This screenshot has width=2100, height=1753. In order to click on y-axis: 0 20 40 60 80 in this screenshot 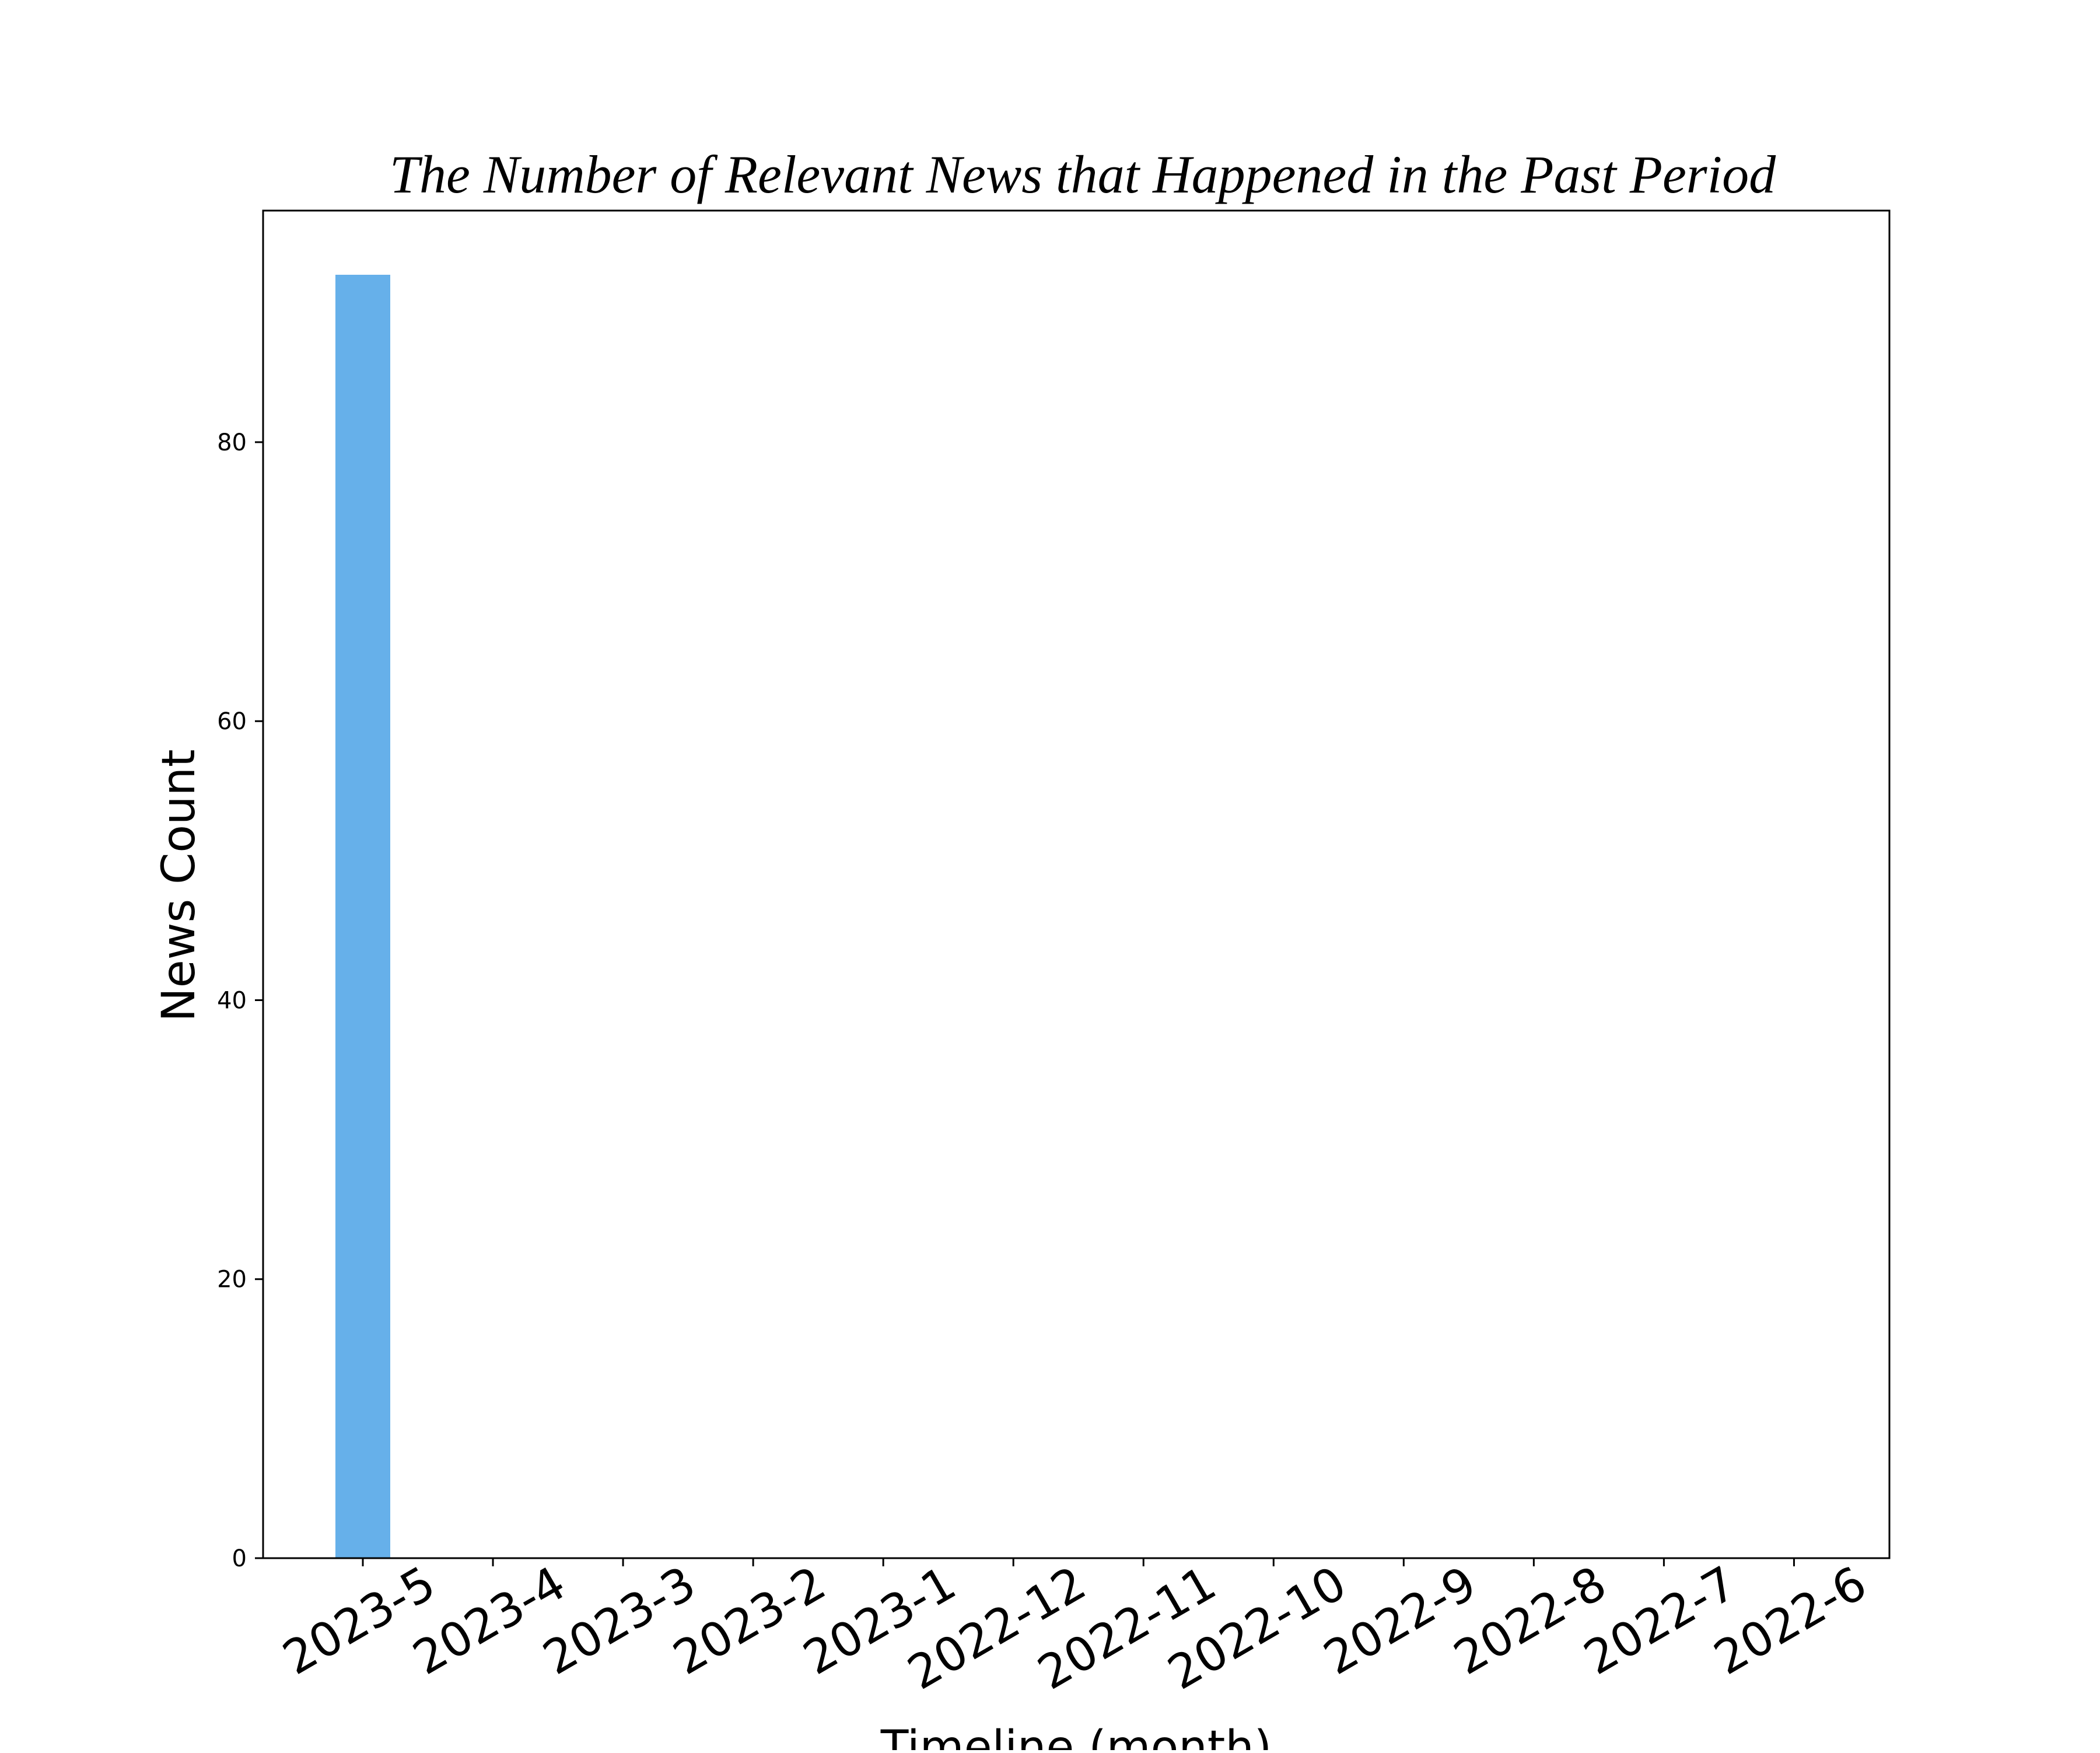, I will do `click(240, 1000)`.